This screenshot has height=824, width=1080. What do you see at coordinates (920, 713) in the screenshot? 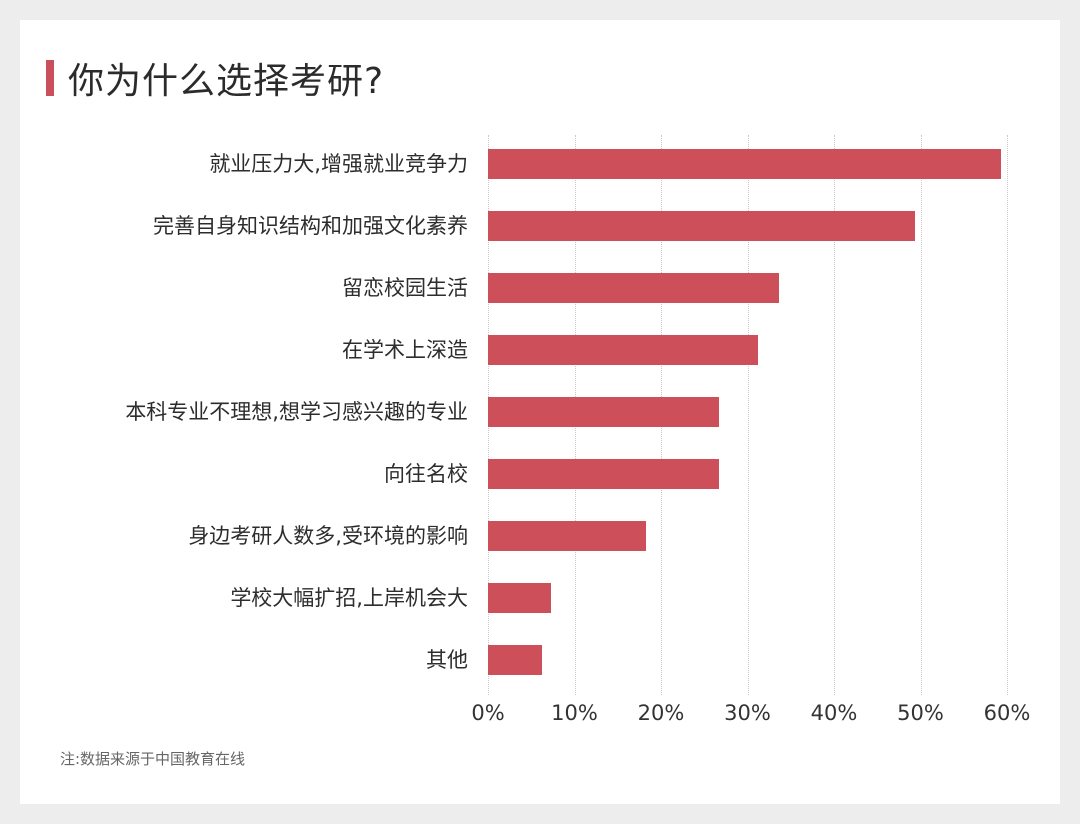
I see `x-tick-label: 50%` at bounding box center [920, 713].